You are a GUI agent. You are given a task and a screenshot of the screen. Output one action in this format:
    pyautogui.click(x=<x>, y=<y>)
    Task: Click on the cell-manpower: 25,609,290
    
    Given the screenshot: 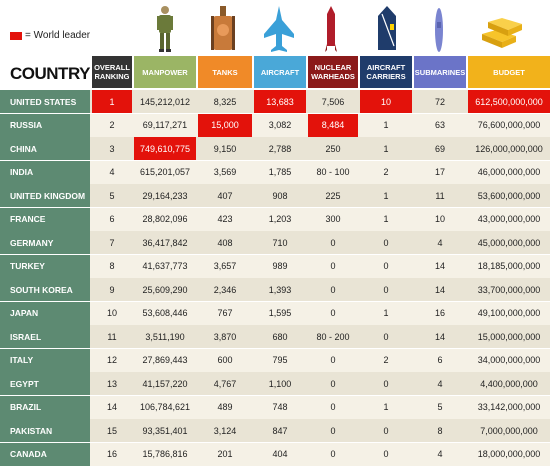 What is the action you would take?
    pyautogui.click(x=165, y=289)
    